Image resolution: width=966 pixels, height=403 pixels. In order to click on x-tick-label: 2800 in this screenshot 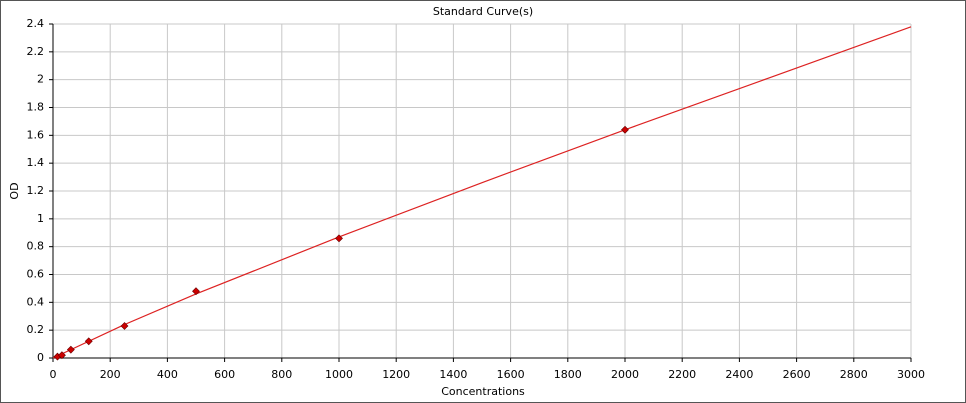, I will do `click(854, 374)`.